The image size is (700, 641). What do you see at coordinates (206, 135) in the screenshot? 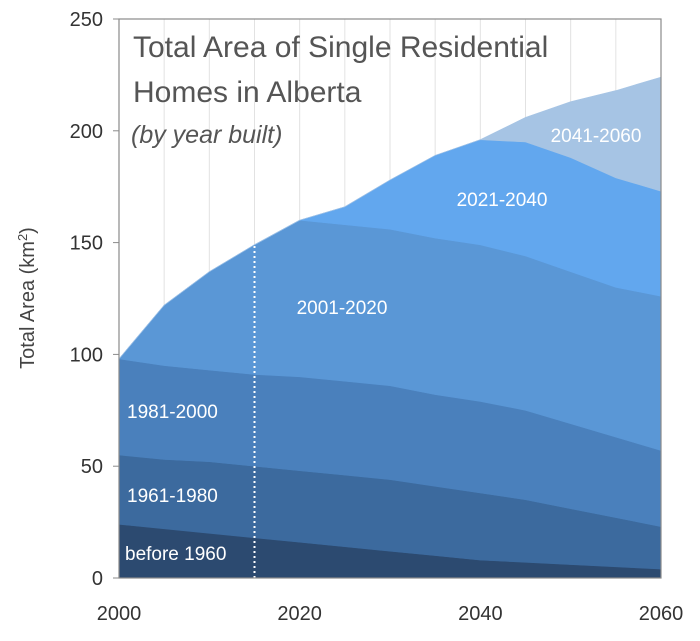
I see `chart-subtitle: (by year built)` at bounding box center [206, 135].